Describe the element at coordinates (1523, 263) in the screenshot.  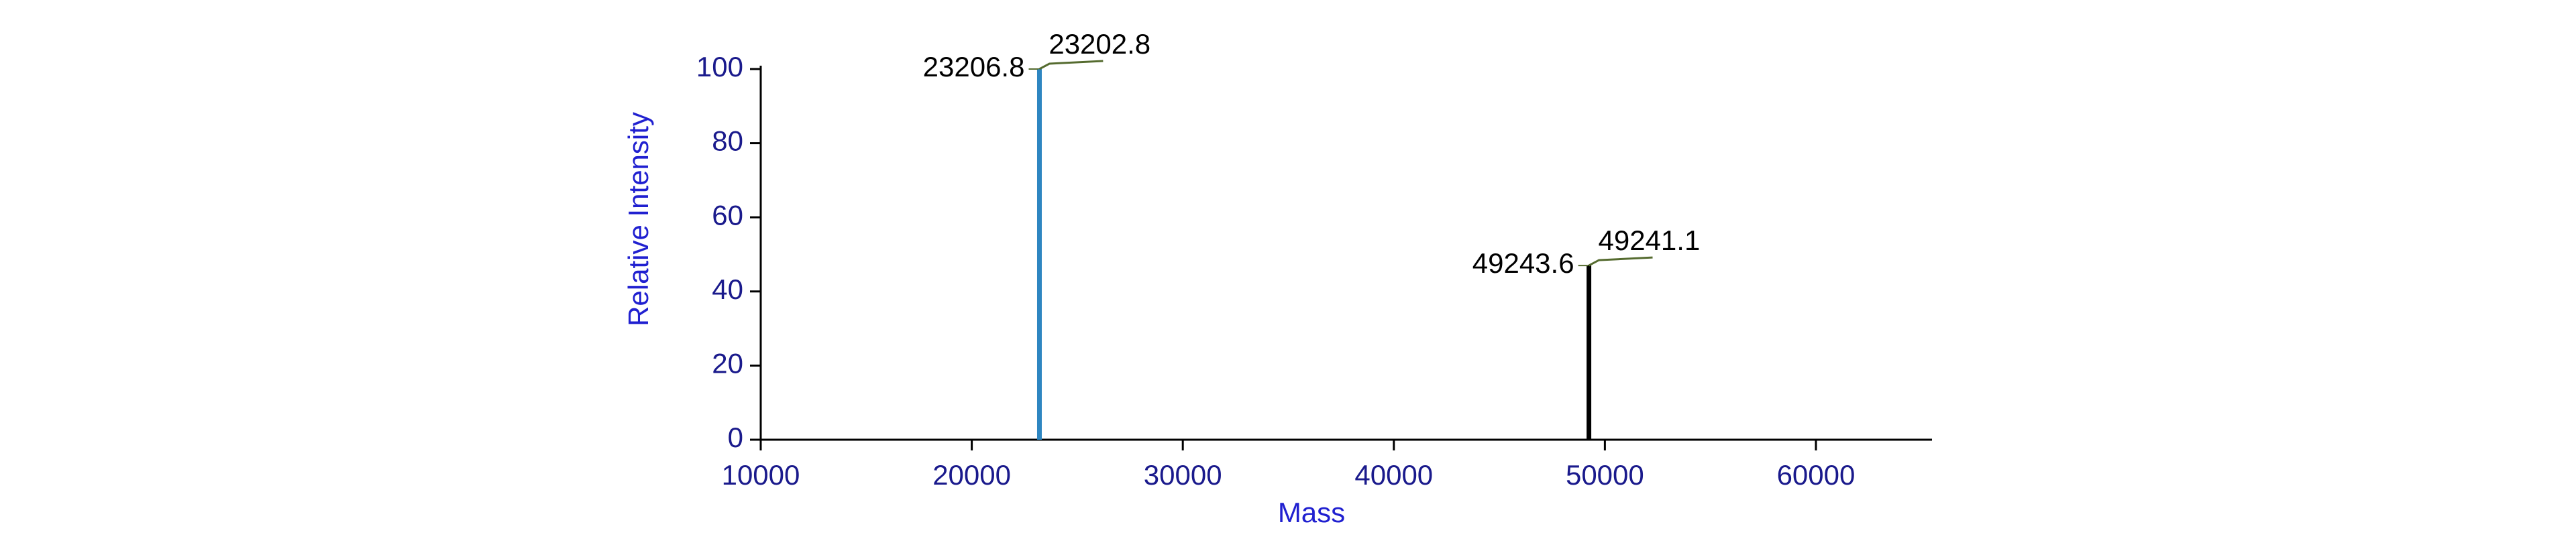
I see `peak-label: 49243.6` at that location.